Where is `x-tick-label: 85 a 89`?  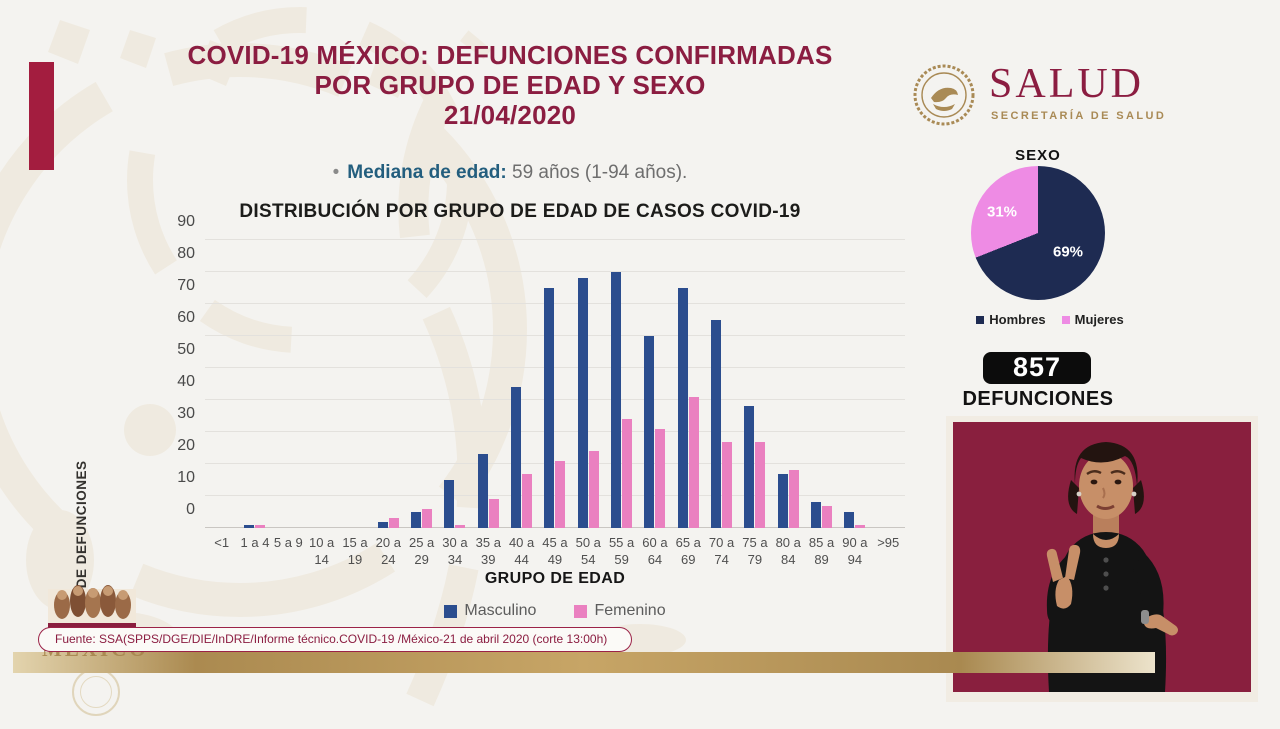
x-tick-label: 85 a 89 is located at coordinates (821, 551).